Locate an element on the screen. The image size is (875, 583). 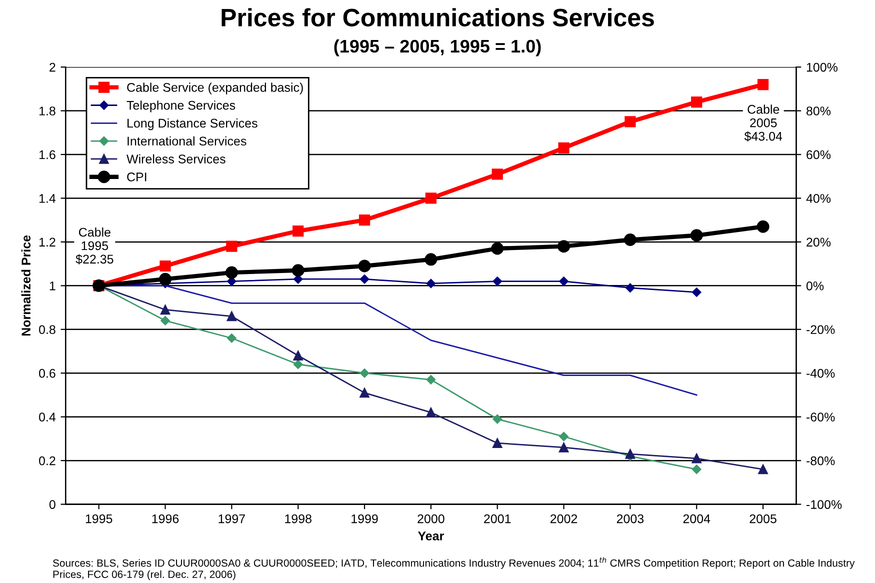
x-tick-label: 1997 is located at coordinates (231, 519).